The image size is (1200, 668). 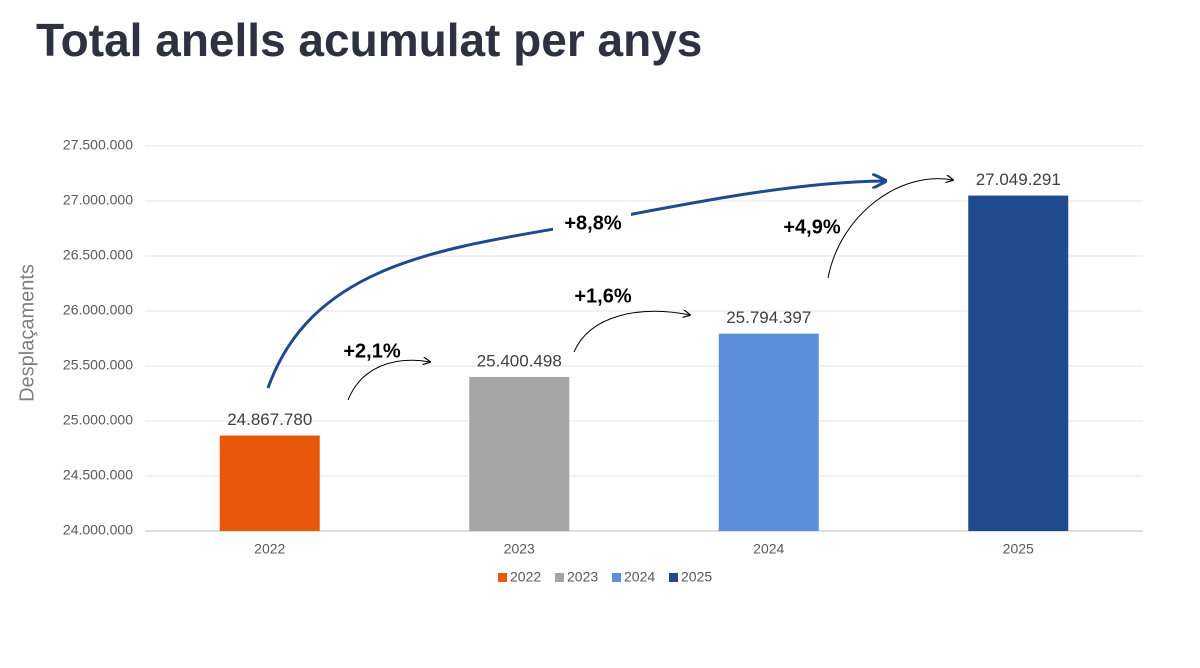 What do you see at coordinates (269, 419) in the screenshot?
I see `data-label: 24.867.780` at bounding box center [269, 419].